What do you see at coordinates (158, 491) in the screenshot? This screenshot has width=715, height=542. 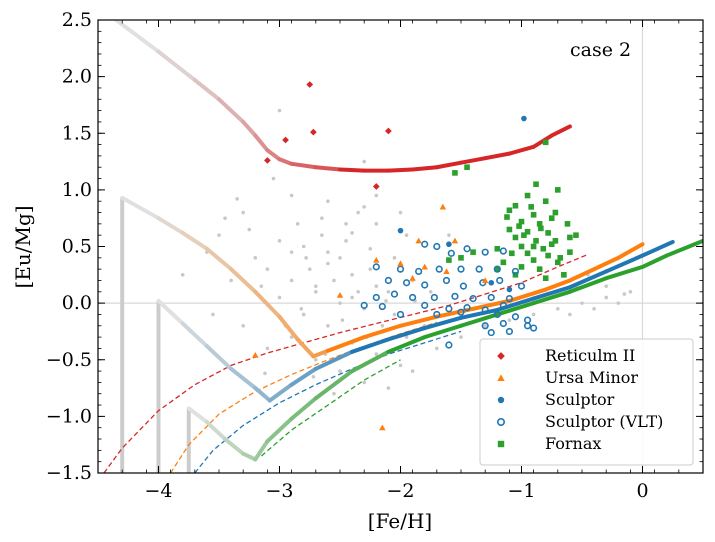 I see `x-tick-label: −4` at bounding box center [158, 491].